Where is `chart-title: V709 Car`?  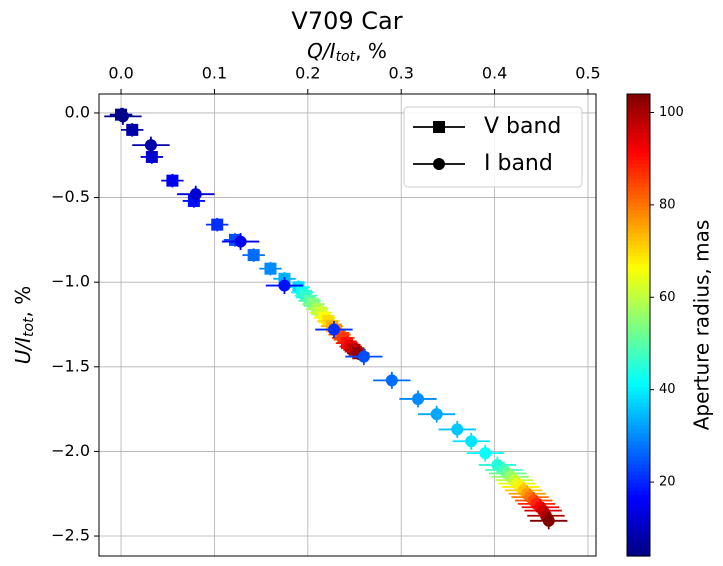 chart-title: V709 Car is located at coordinates (346, 21).